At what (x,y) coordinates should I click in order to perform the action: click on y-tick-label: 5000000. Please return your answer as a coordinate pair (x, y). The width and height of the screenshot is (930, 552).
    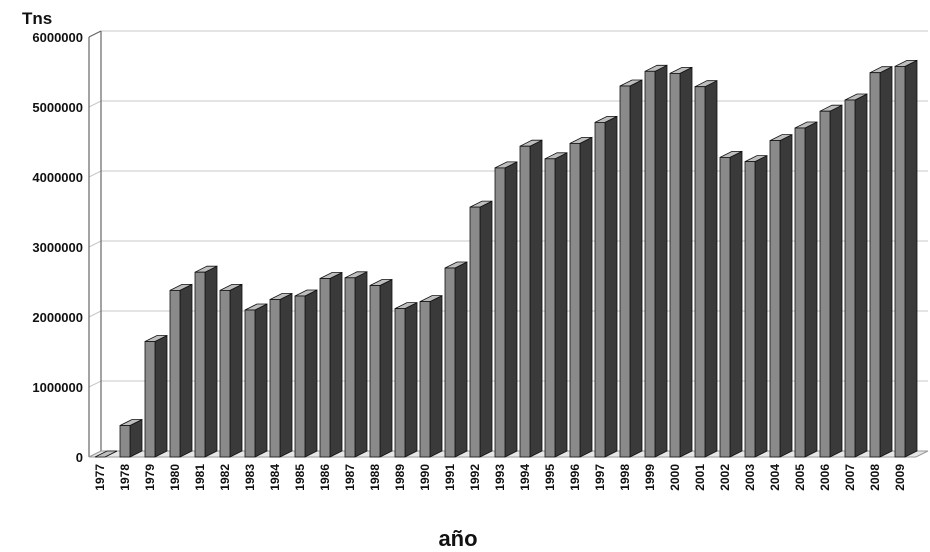
    Looking at the image, I should click on (57, 107).